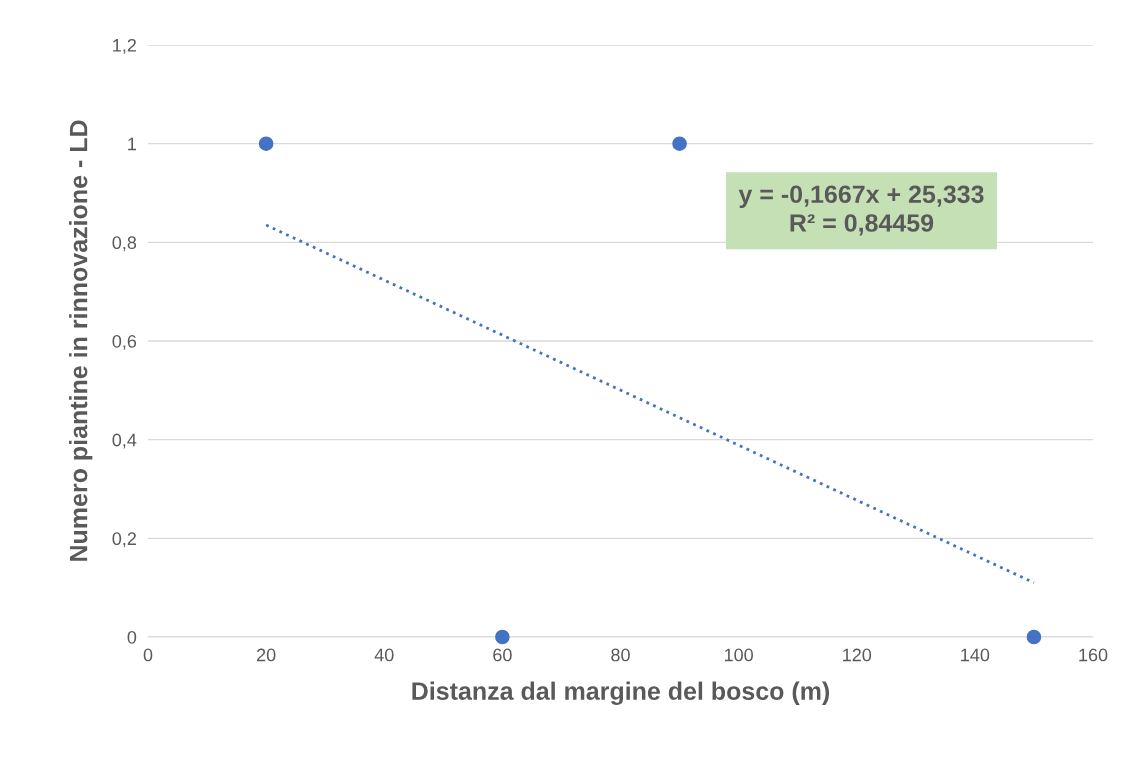 Image resolution: width=1137 pixels, height=760 pixels. What do you see at coordinates (124, 342) in the screenshot?
I see `y-tick-label: 0,6` at bounding box center [124, 342].